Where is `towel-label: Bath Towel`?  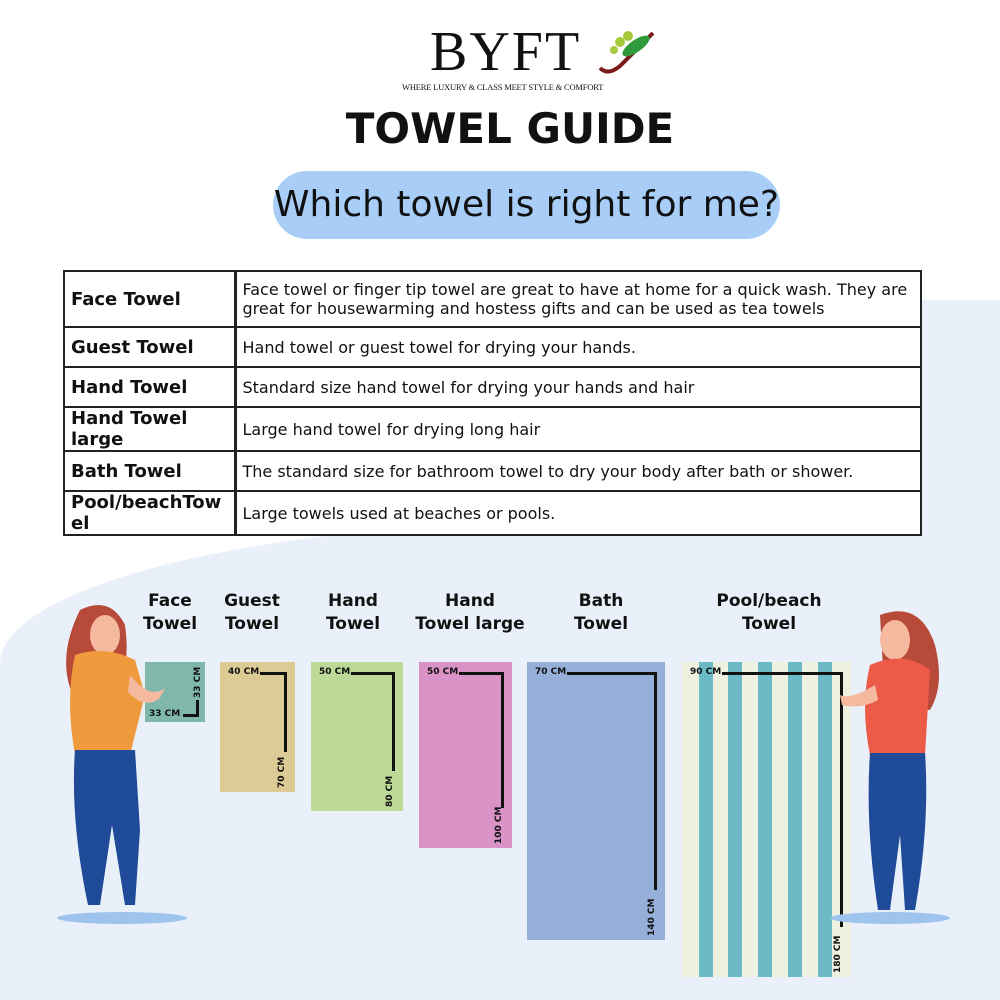 towel-label: Bath Towel is located at coordinates (601, 613).